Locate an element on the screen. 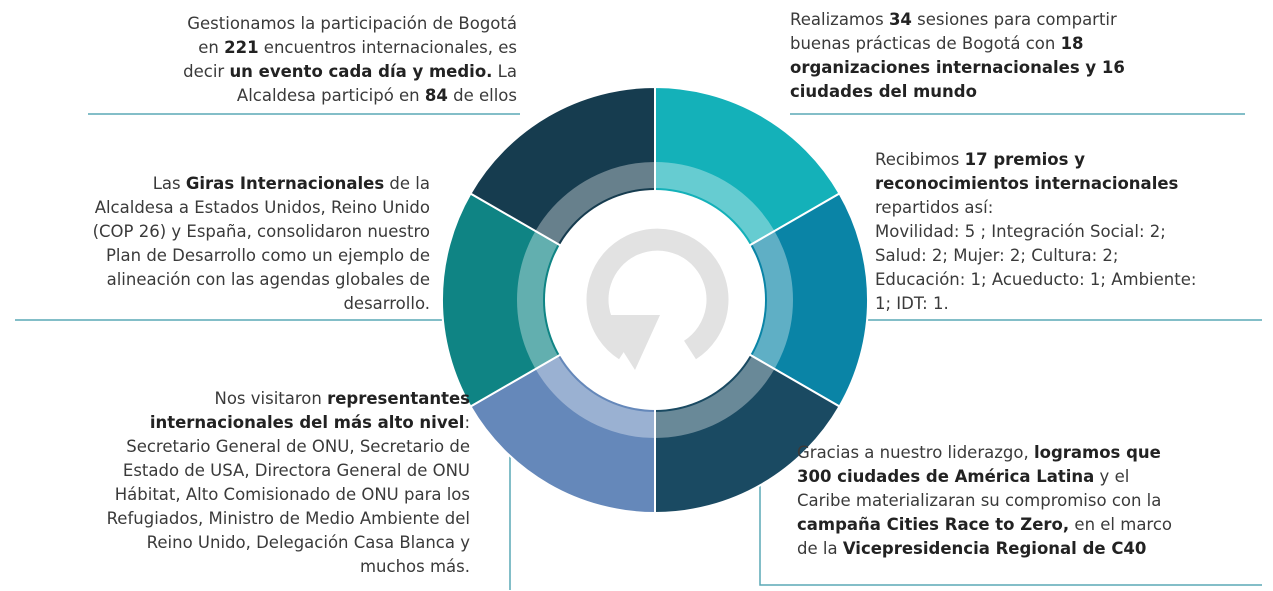  text-line: Realizamos 34 sesiones para compartir is located at coordinates (957, 20).